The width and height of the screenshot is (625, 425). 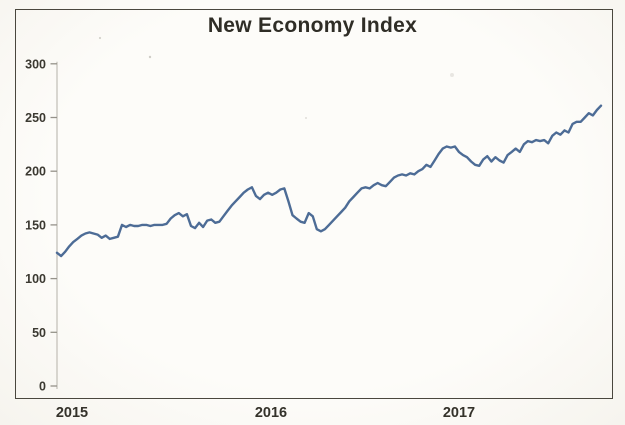 What do you see at coordinates (39, 333) in the screenshot?
I see `y-tick-label: 50` at bounding box center [39, 333].